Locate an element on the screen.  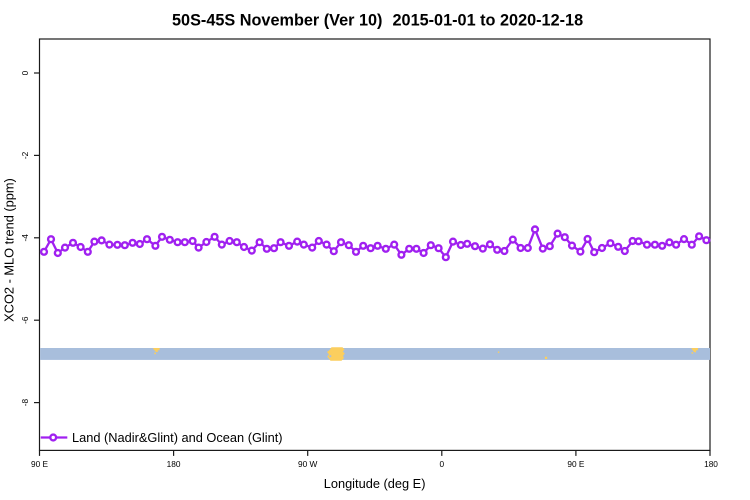
svg-text: -8 is located at coordinates (25, 403).